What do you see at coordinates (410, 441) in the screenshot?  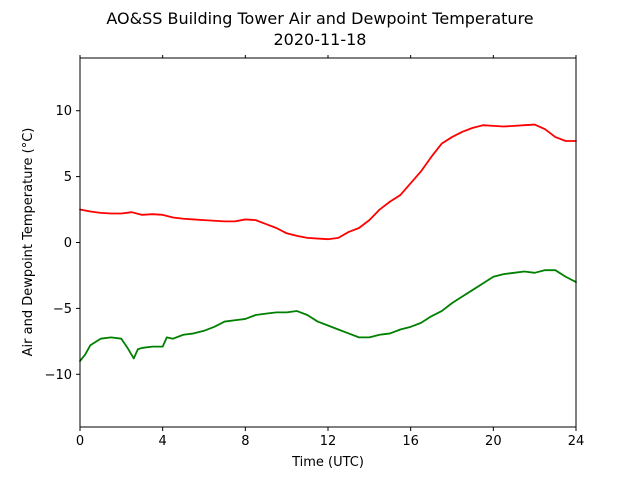 I see `x-tick-label: 16` at bounding box center [410, 441].